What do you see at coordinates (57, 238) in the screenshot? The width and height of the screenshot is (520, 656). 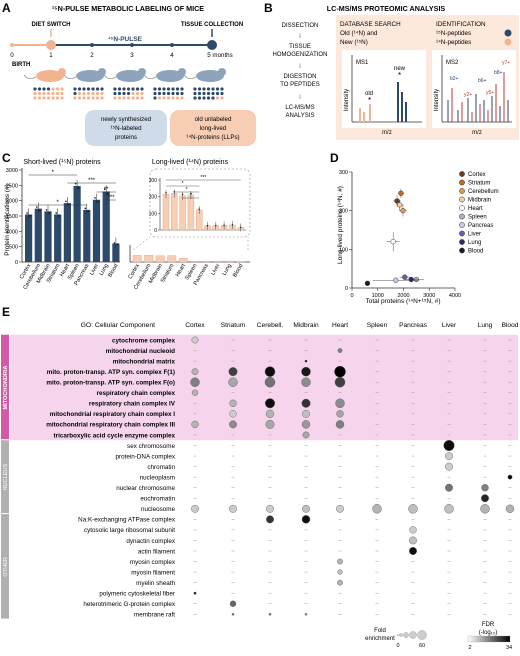 I see `short-bar-striatum` at bounding box center [57, 238].